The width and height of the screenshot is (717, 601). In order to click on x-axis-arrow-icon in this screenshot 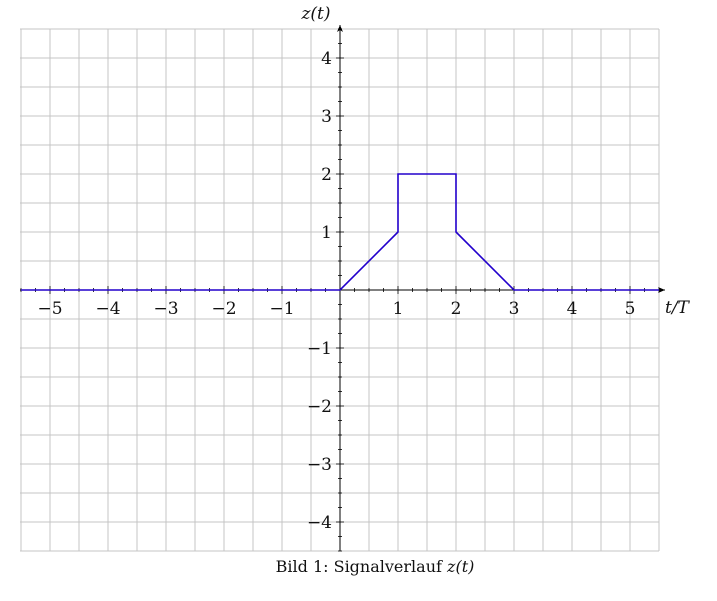, I will do `click(661, 290)`.